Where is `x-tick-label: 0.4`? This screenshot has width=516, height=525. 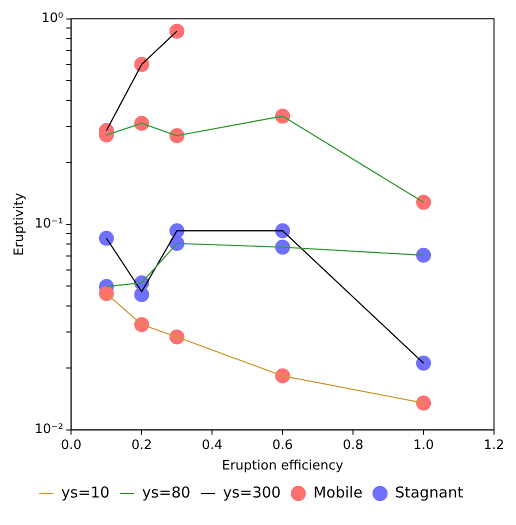 x-tick-label: 0.4 is located at coordinates (212, 445).